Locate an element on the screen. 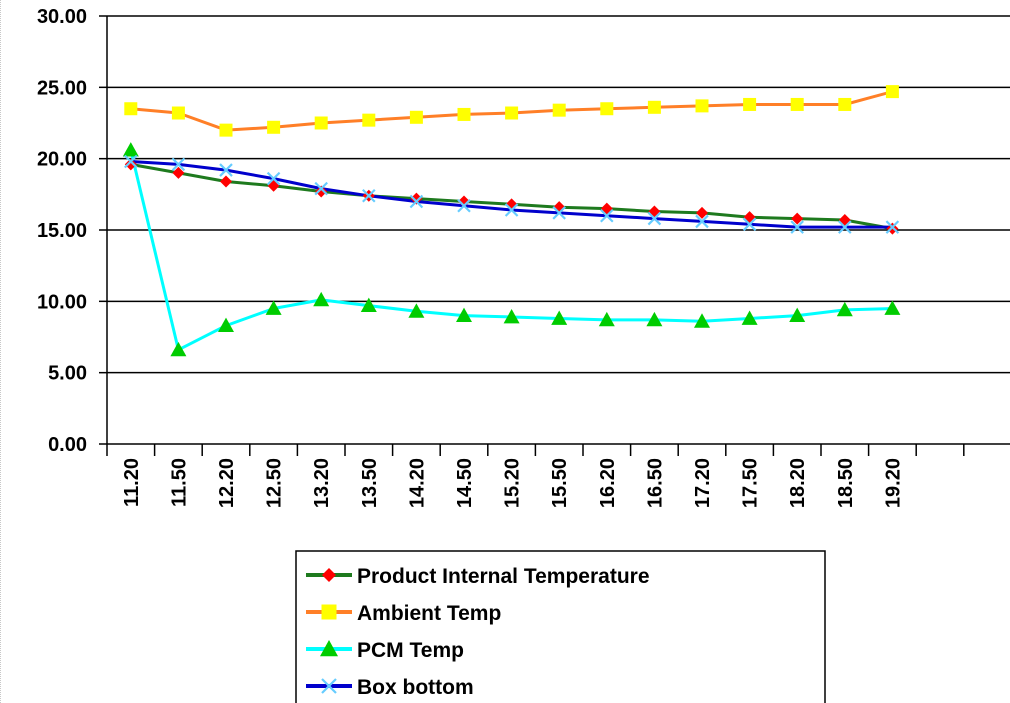 Image resolution: width=1010 pixels, height=703 pixels. y-tick-label: 20.00 is located at coordinates (62, 160).